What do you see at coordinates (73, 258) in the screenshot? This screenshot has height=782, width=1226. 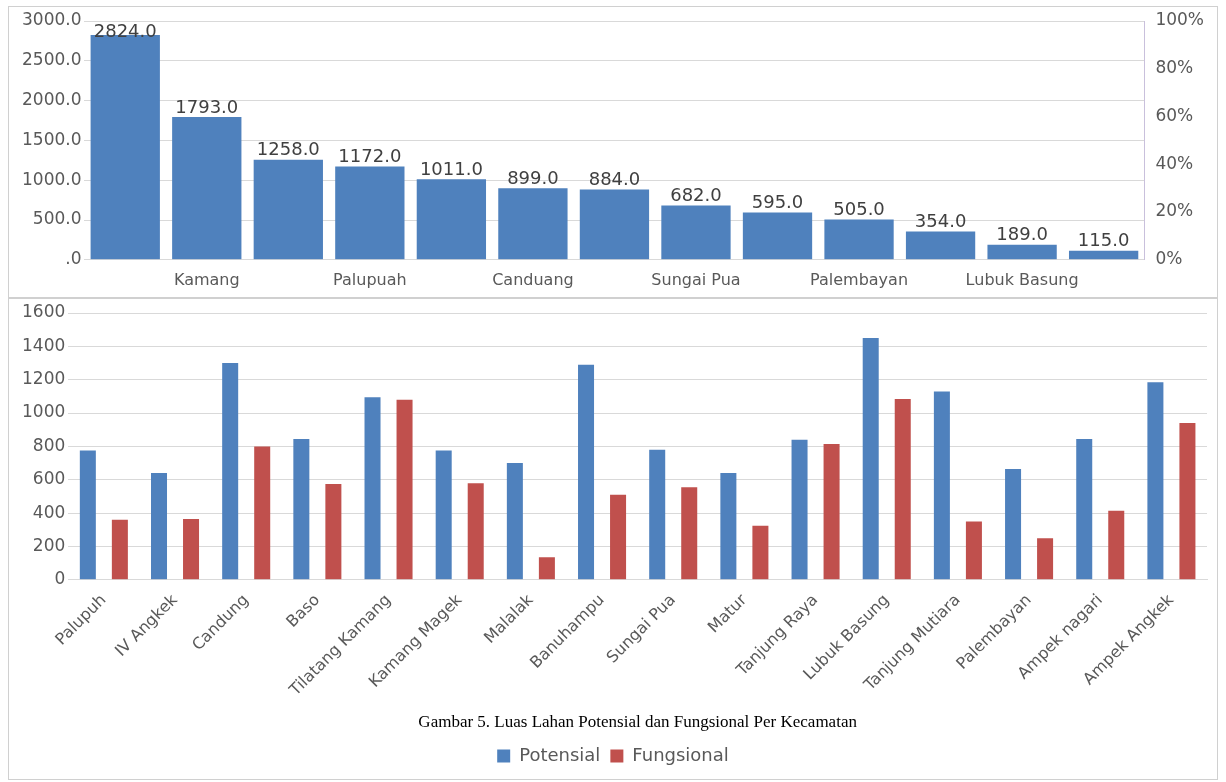 I see `y-tick-label: .0` at bounding box center [73, 258].